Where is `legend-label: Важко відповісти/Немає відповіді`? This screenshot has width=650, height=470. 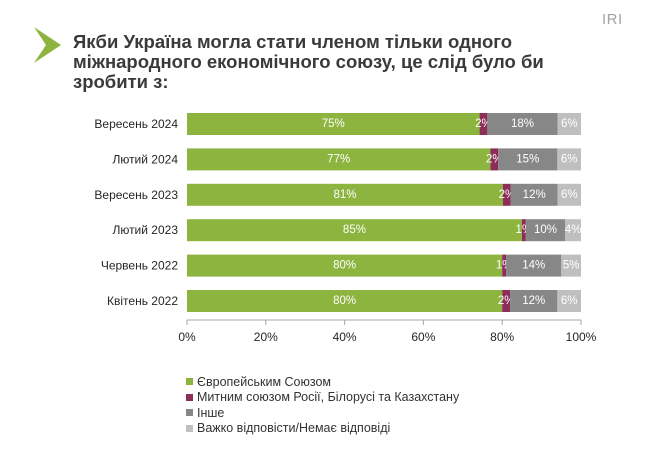
legend-label: Важко відповісти/Немає відповіді is located at coordinates (294, 428).